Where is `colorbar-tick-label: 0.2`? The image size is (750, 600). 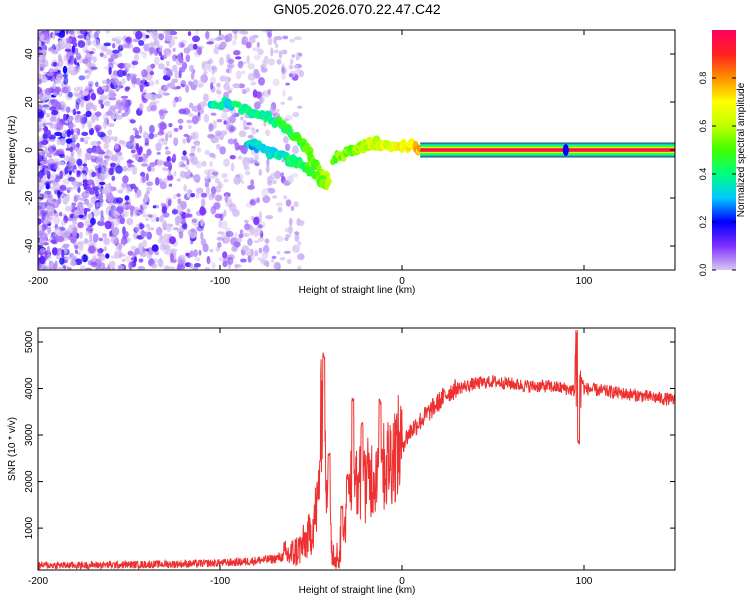
colorbar-tick-label: 0.2 is located at coordinates (703, 222).